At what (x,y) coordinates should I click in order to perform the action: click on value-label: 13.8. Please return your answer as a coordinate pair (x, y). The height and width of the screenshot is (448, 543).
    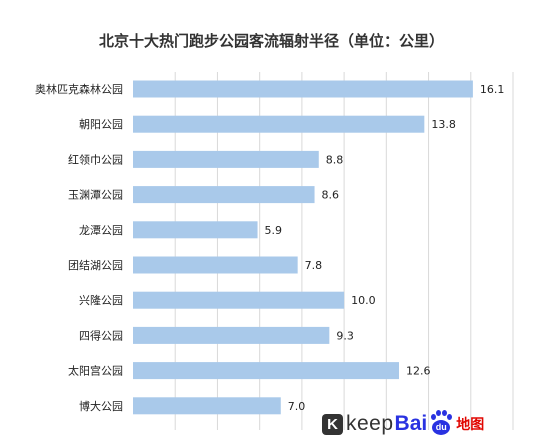
    Looking at the image, I should click on (443, 124).